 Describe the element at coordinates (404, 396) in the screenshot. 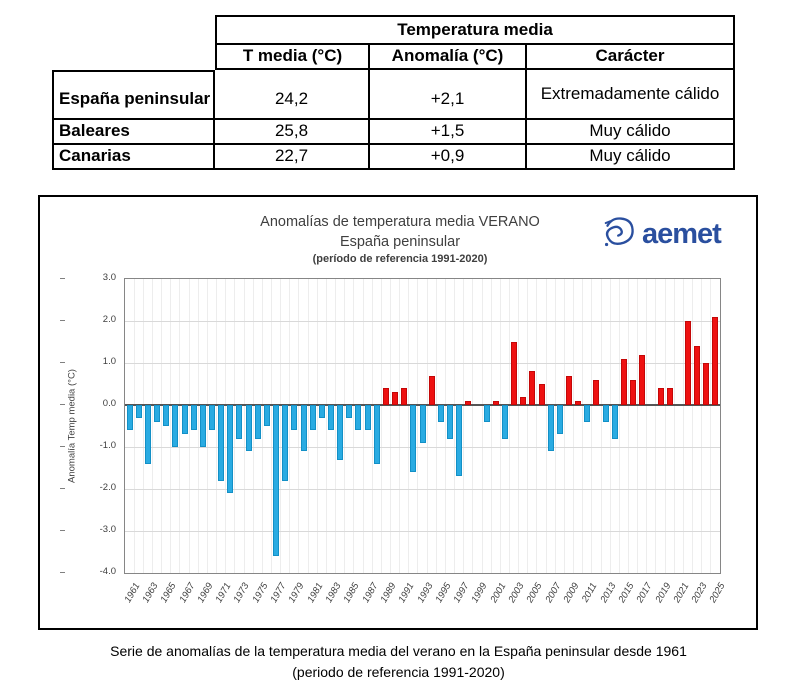

I see `anomaly-bar-1991` at that location.